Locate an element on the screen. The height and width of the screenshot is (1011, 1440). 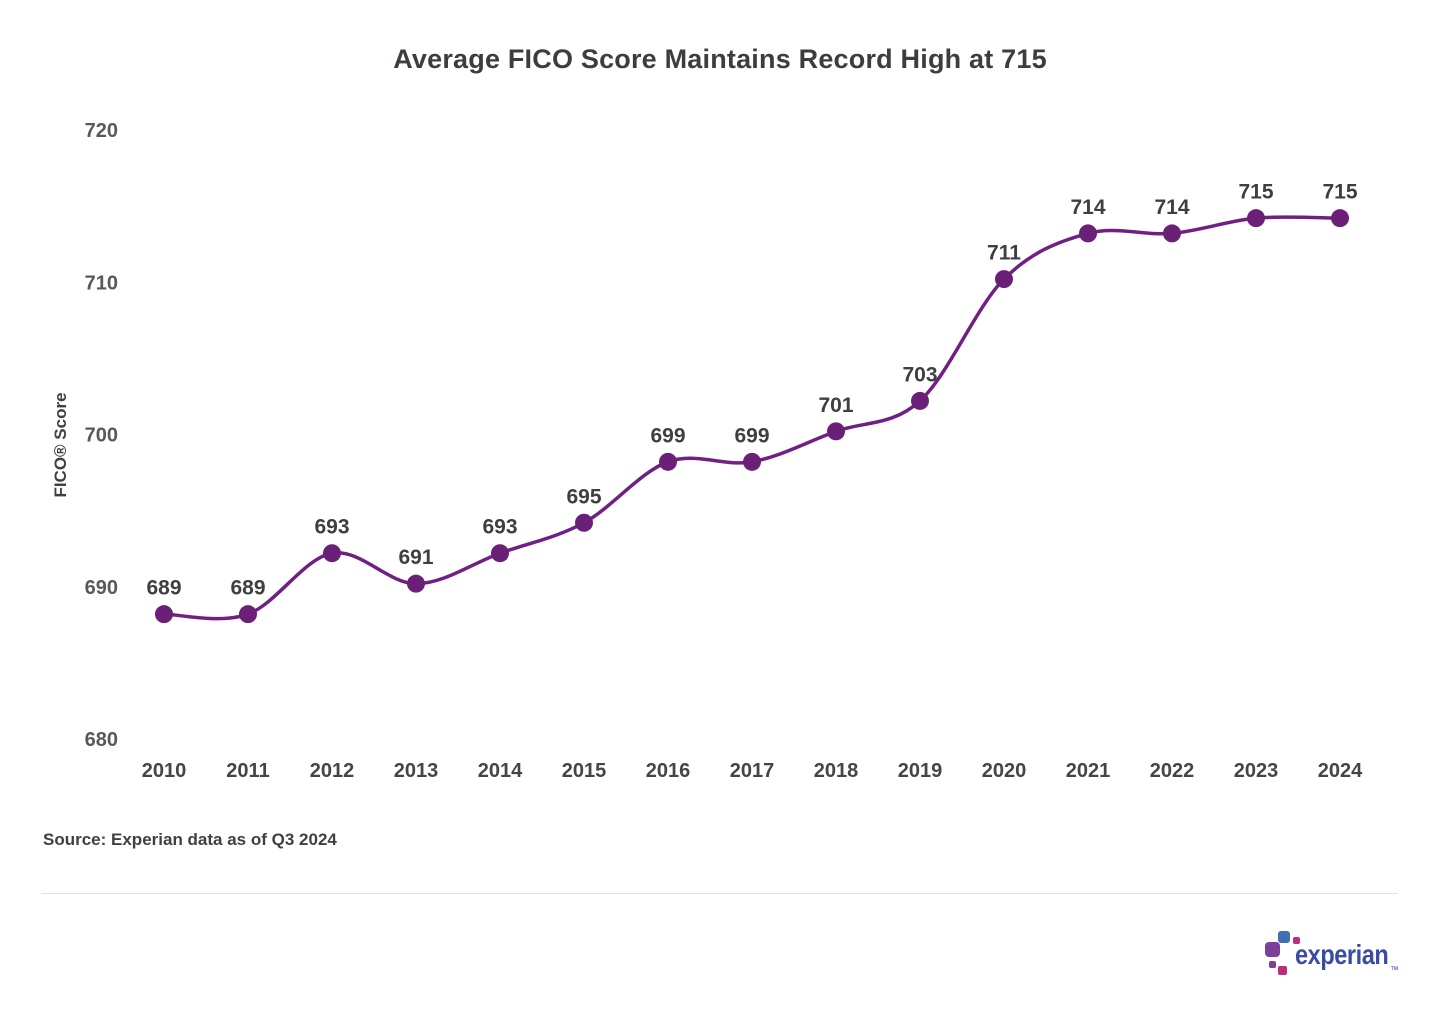
logo-square-magenta-medium-icon is located at coordinates (1282, 970).